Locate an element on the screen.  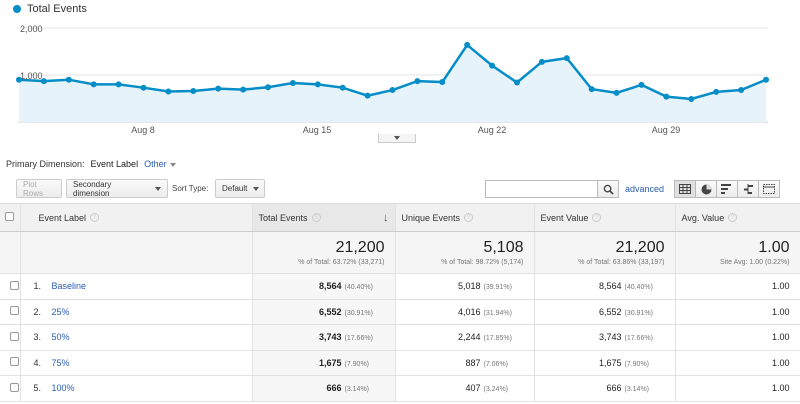
unique-events-cell: 2,244 (17.85%) is located at coordinates (465, 337).